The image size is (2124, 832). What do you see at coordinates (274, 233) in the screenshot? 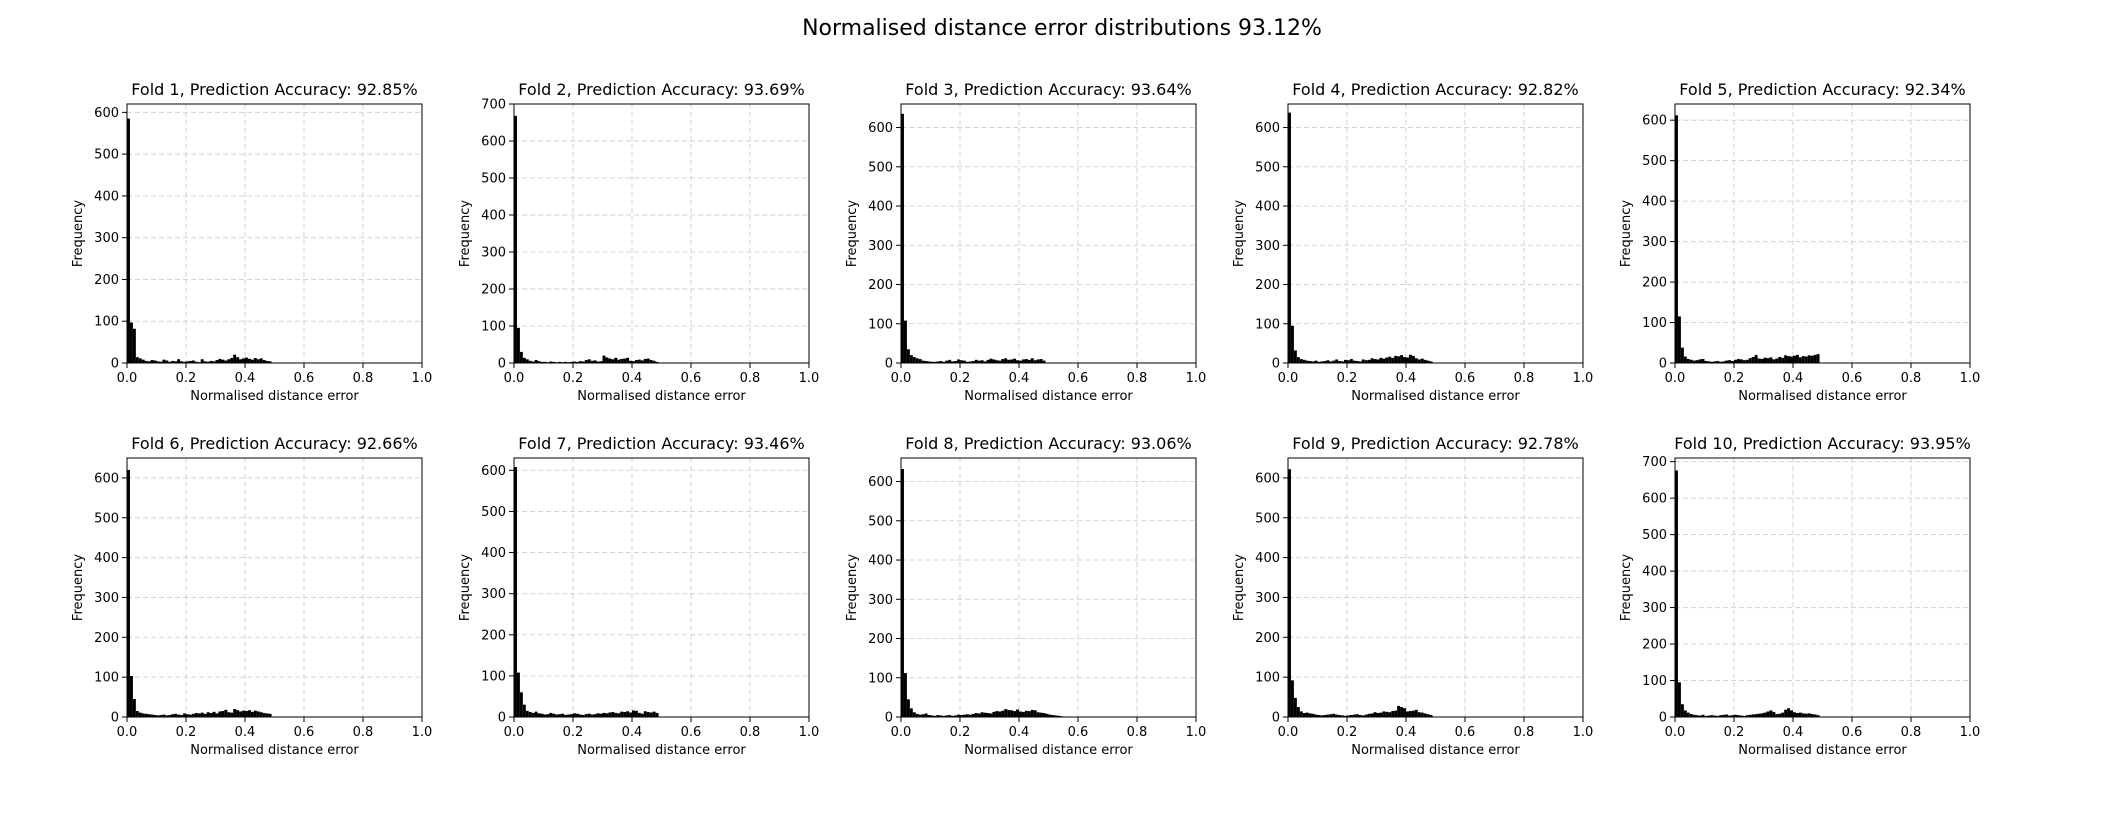
I see `axes-frame` at bounding box center [274, 233].